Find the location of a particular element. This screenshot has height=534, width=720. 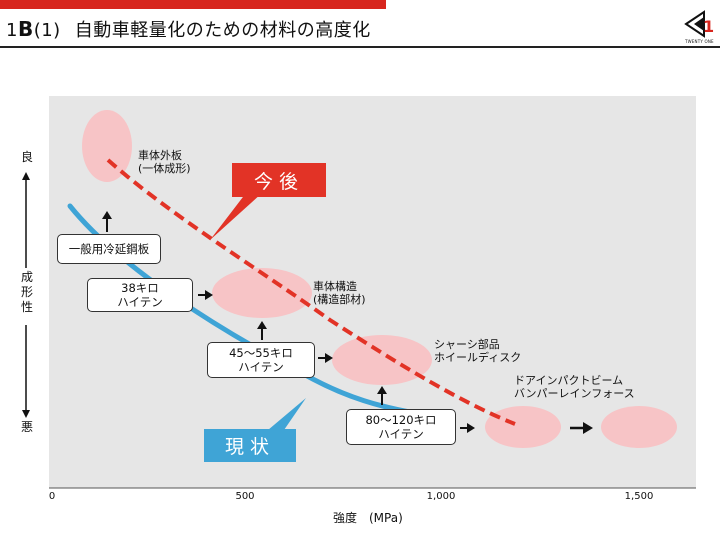

title-divider is located at coordinates (360, 47).